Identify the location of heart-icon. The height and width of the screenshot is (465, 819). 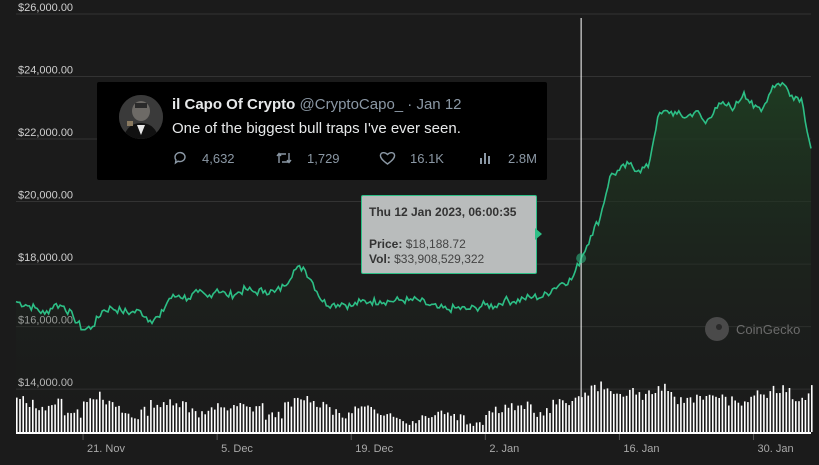
(387, 158).